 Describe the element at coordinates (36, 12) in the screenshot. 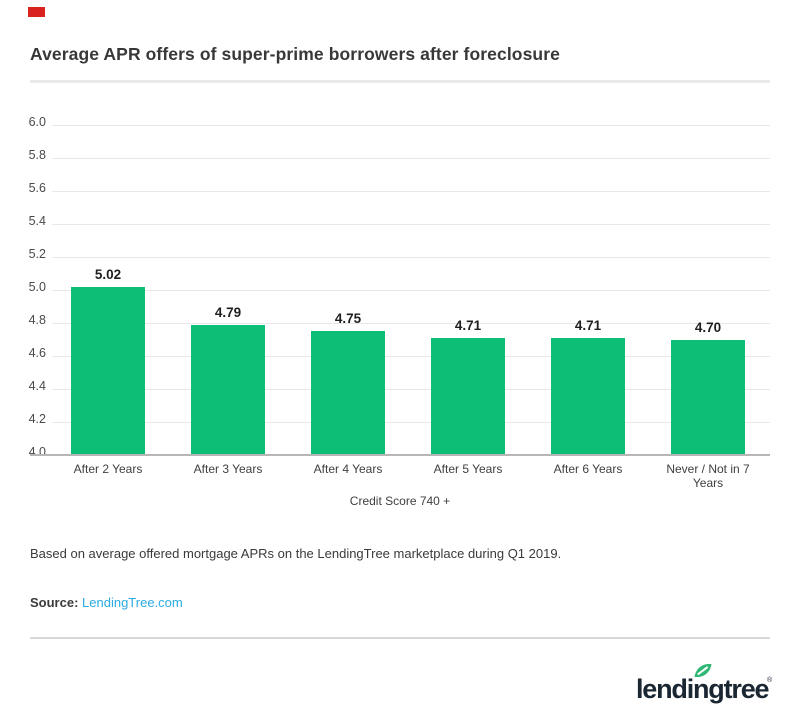

I see `red-marker` at that location.